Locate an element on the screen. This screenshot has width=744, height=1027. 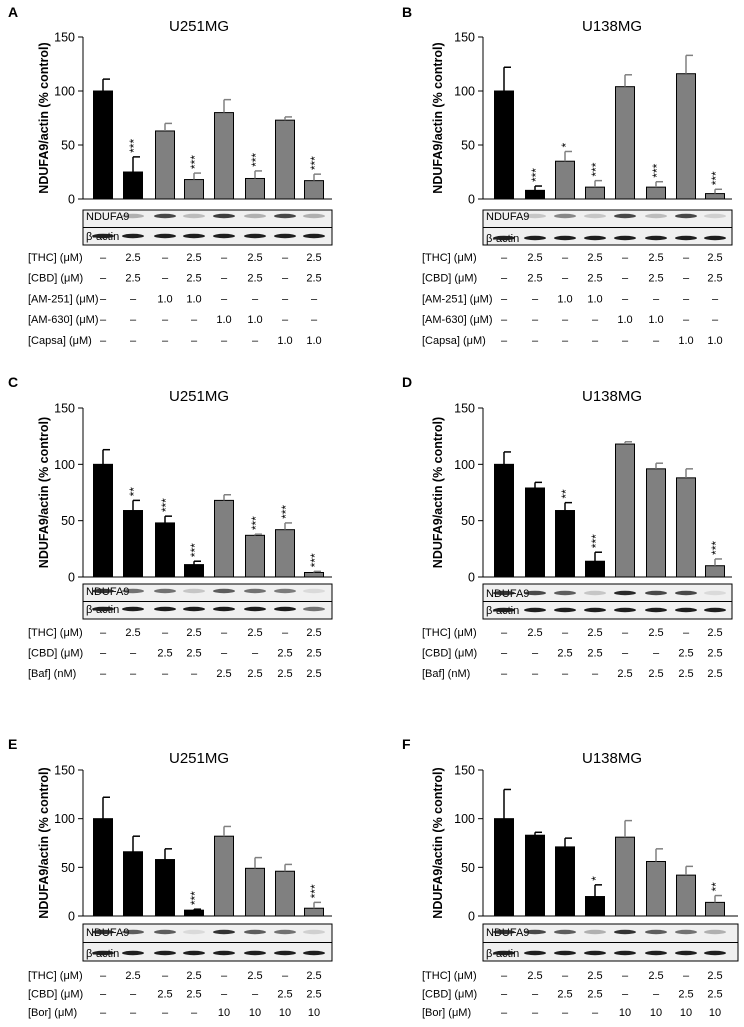
chart-title: U138MG is located at coordinates (612, 396).